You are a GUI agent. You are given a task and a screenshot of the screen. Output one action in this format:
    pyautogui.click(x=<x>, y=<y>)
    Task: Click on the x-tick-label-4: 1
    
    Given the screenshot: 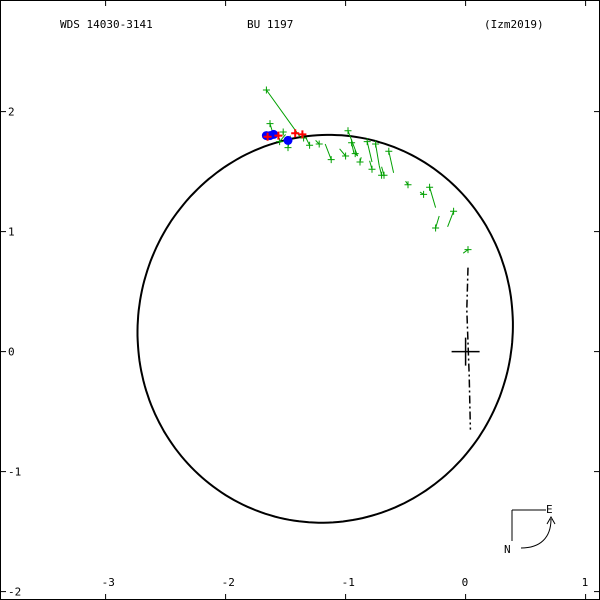 What is the action you would take?
    pyautogui.click(x=585, y=582)
    